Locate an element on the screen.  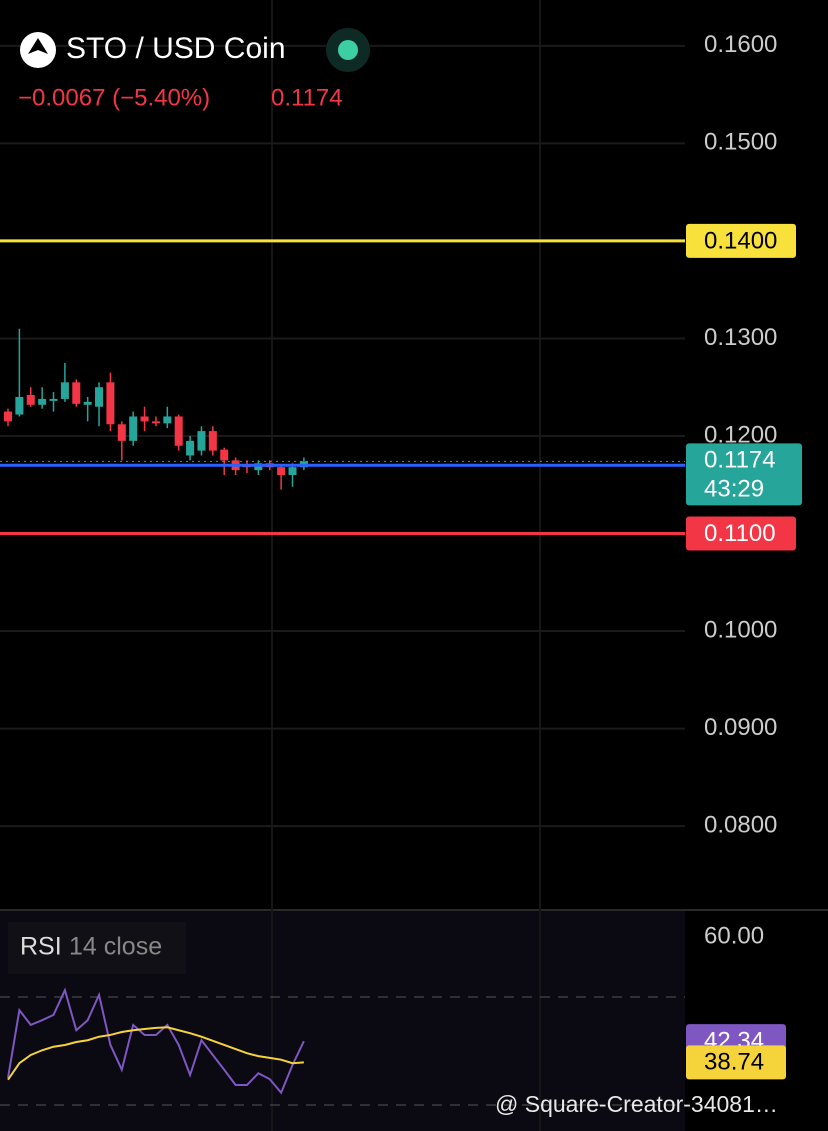
y-tick-label: 0.0900 is located at coordinates (740, 727).